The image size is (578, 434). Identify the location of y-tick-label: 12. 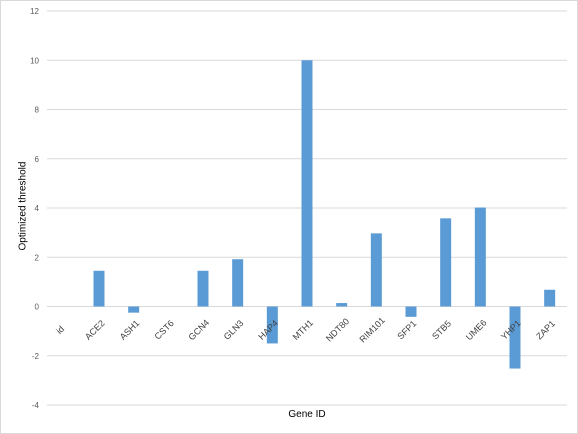
(34, 11).